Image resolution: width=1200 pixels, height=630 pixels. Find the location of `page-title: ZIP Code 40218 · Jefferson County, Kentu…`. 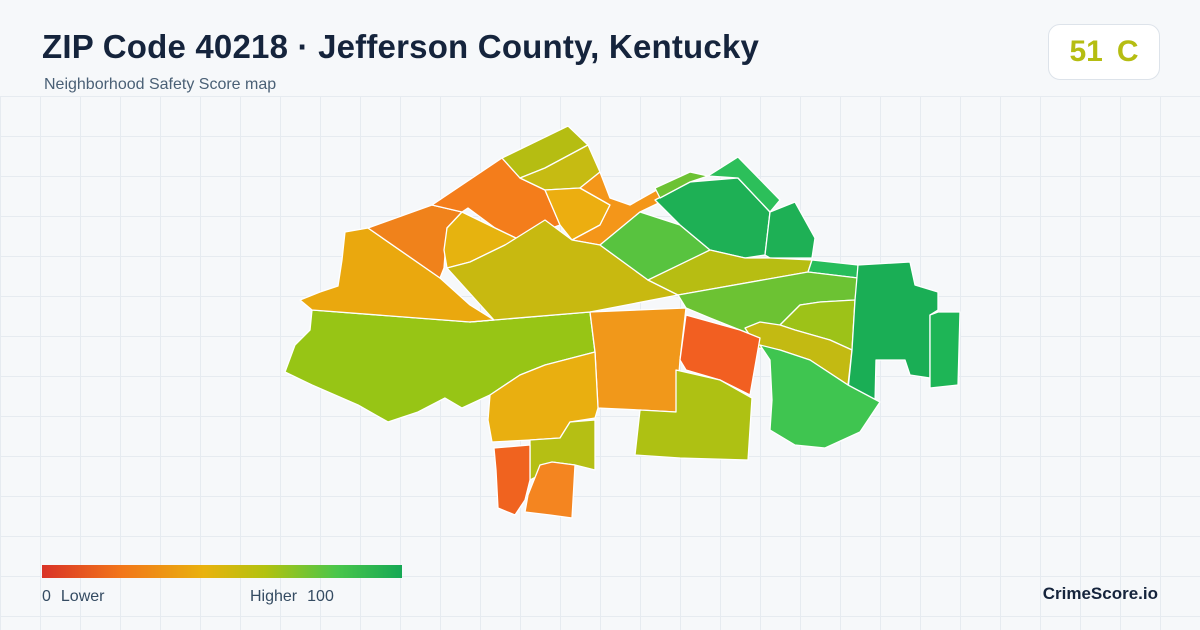

page-title: ZIP Code 40218 · Jefferson County, Kentu… is located at coordinates (401, 46).